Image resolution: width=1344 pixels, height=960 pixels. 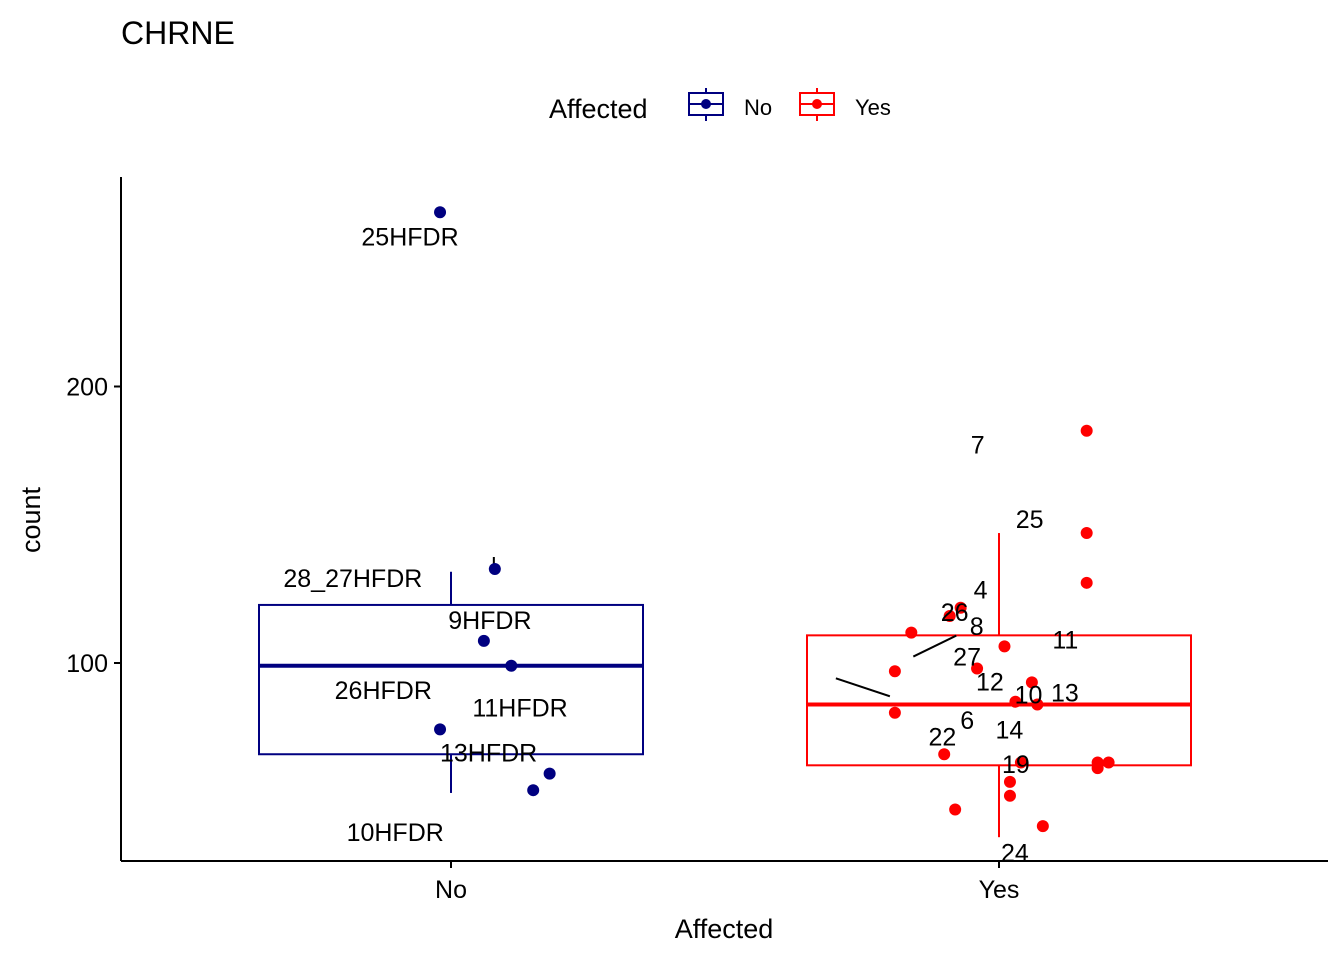 I want to click on point-label: 26HFDR, so click(x=383, y=691).